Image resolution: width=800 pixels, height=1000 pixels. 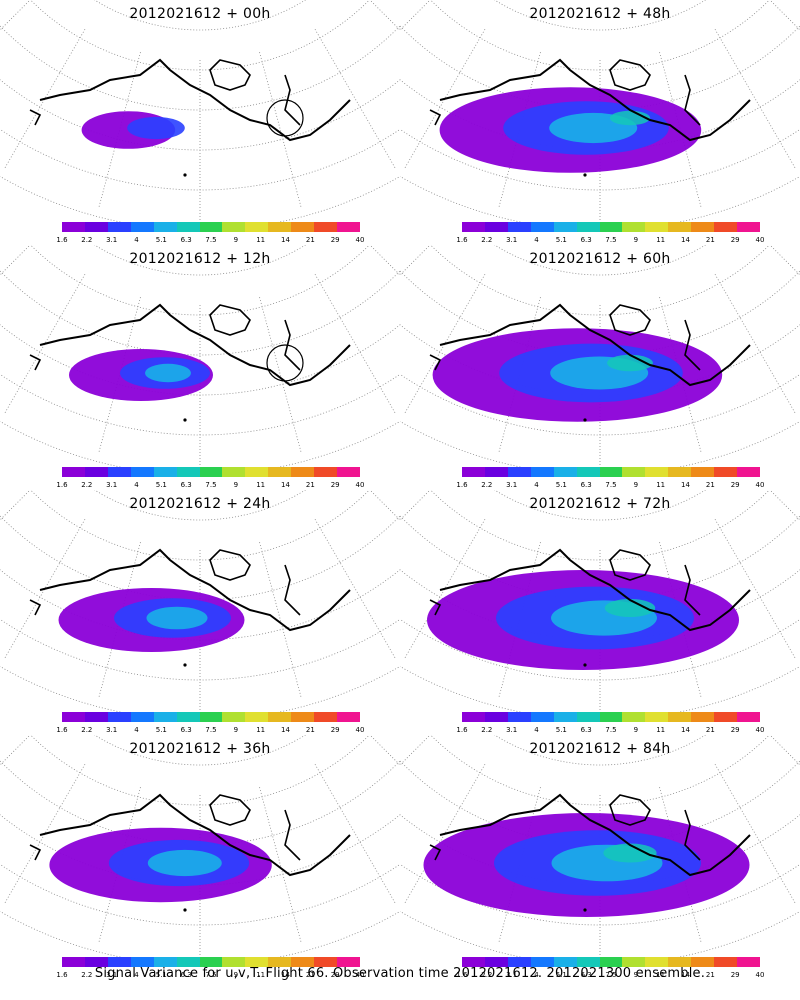 I want to click on arctic-islands, so click(x=230, y=320).